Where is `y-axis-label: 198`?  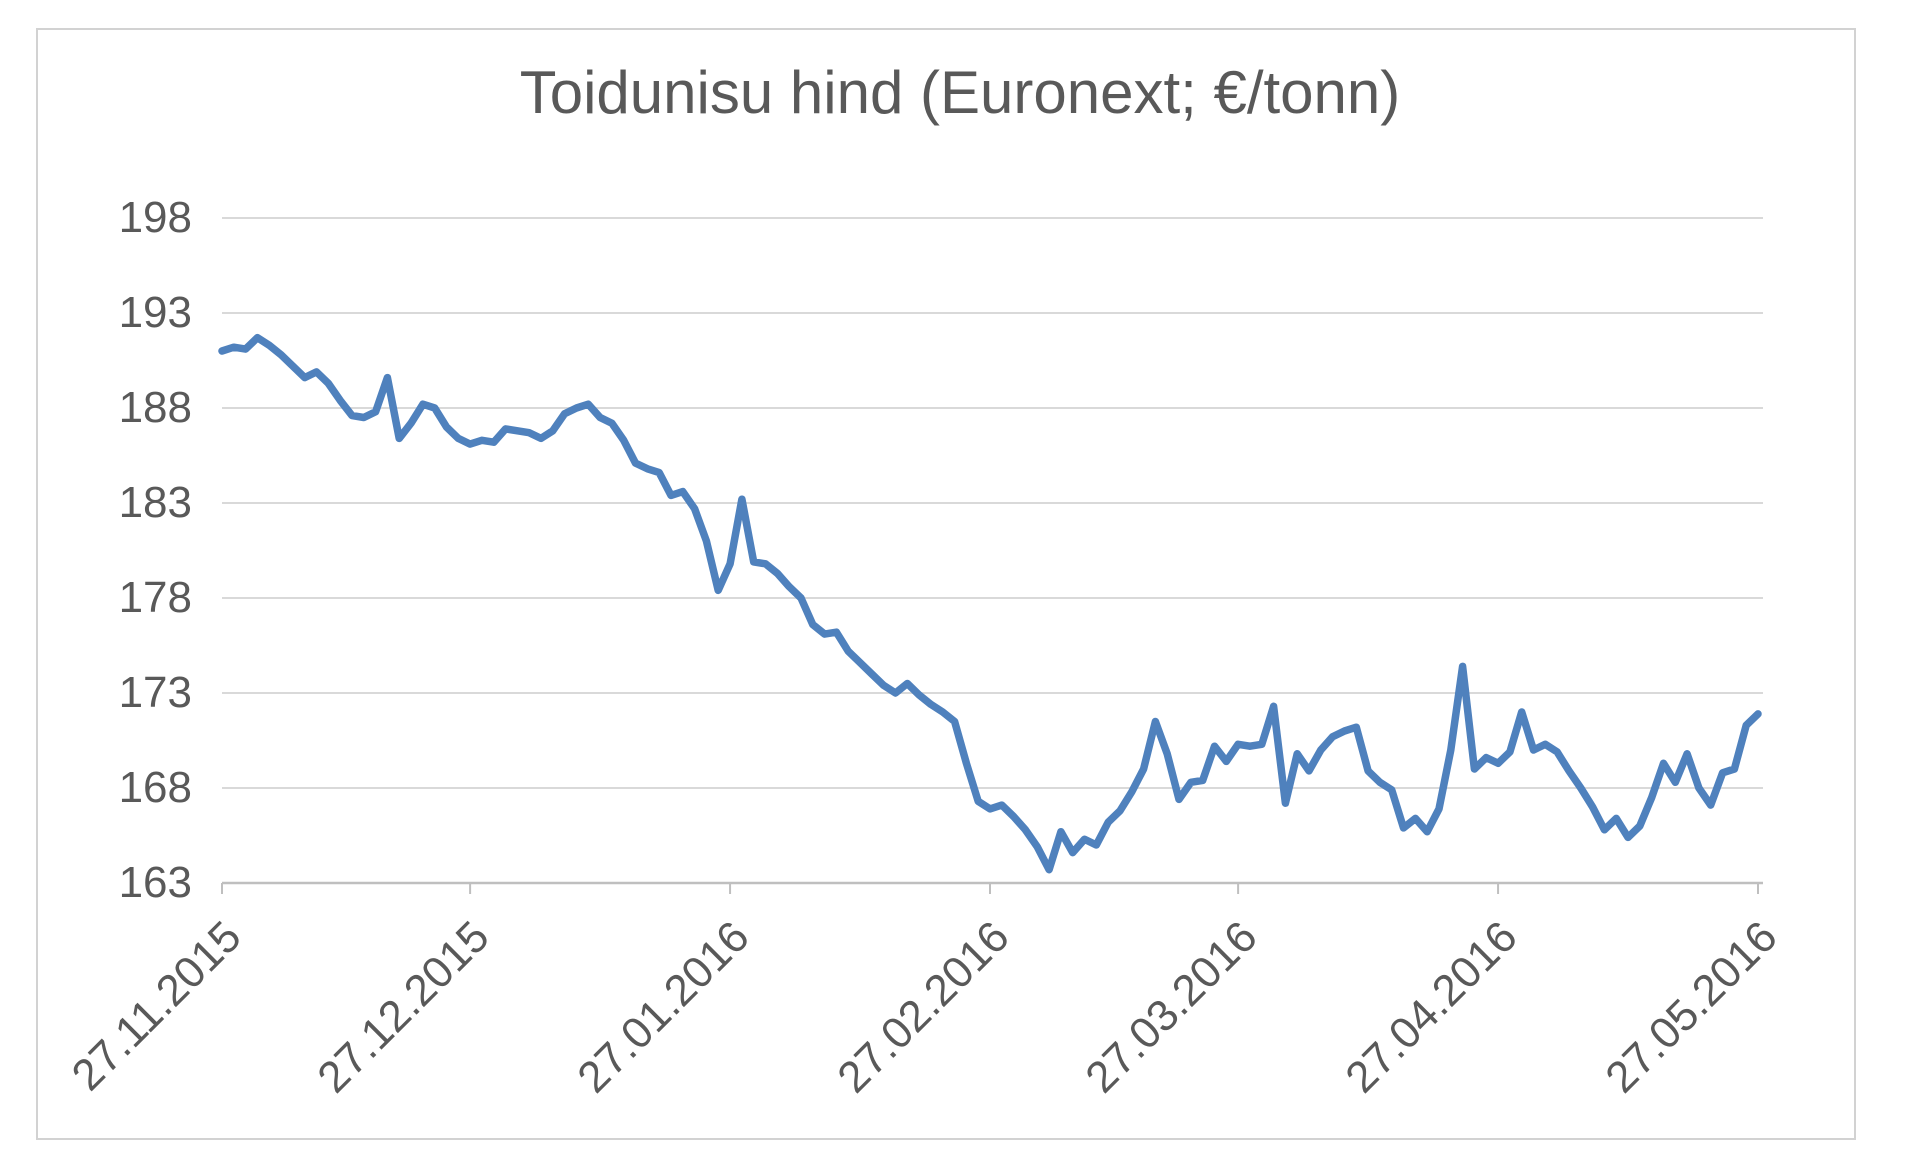
y-axis-label: 198 is located at coordinates (155, 217).